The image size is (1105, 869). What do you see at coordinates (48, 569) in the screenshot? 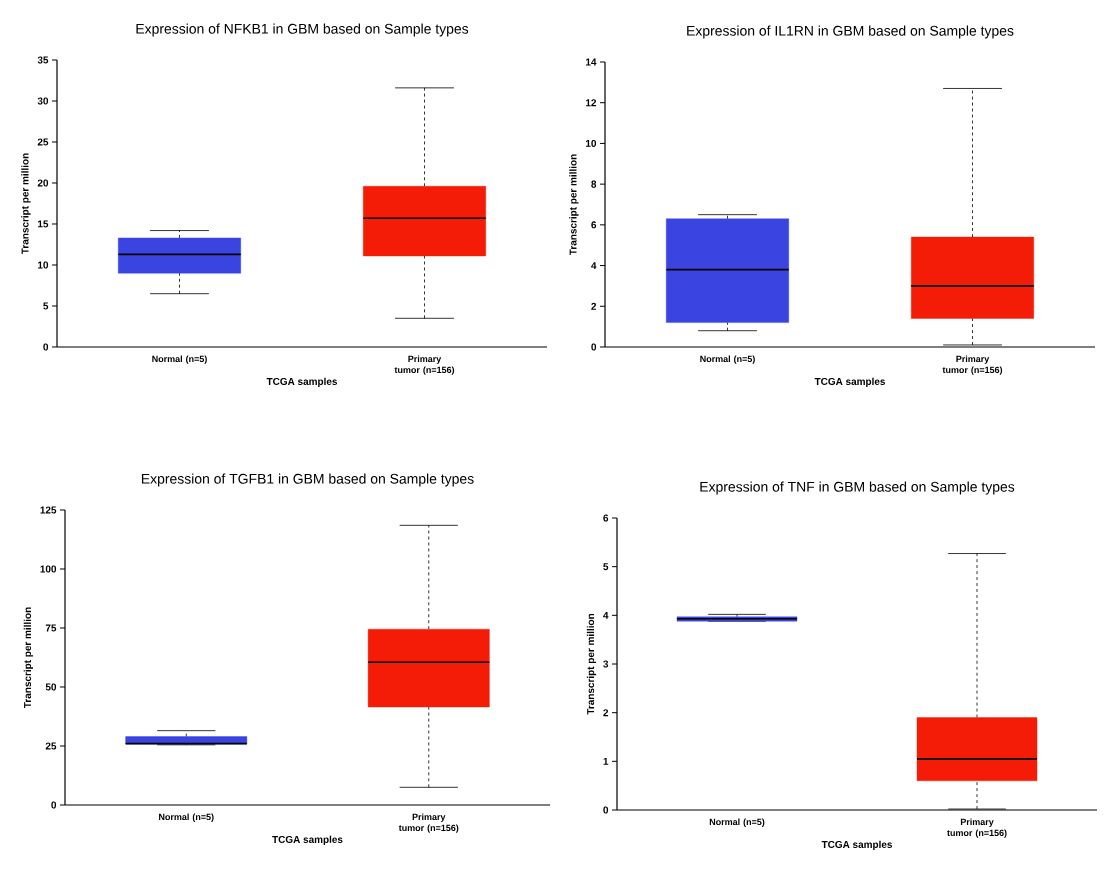
I see `y-tick-label: 100` at bounding box center [48, 569].